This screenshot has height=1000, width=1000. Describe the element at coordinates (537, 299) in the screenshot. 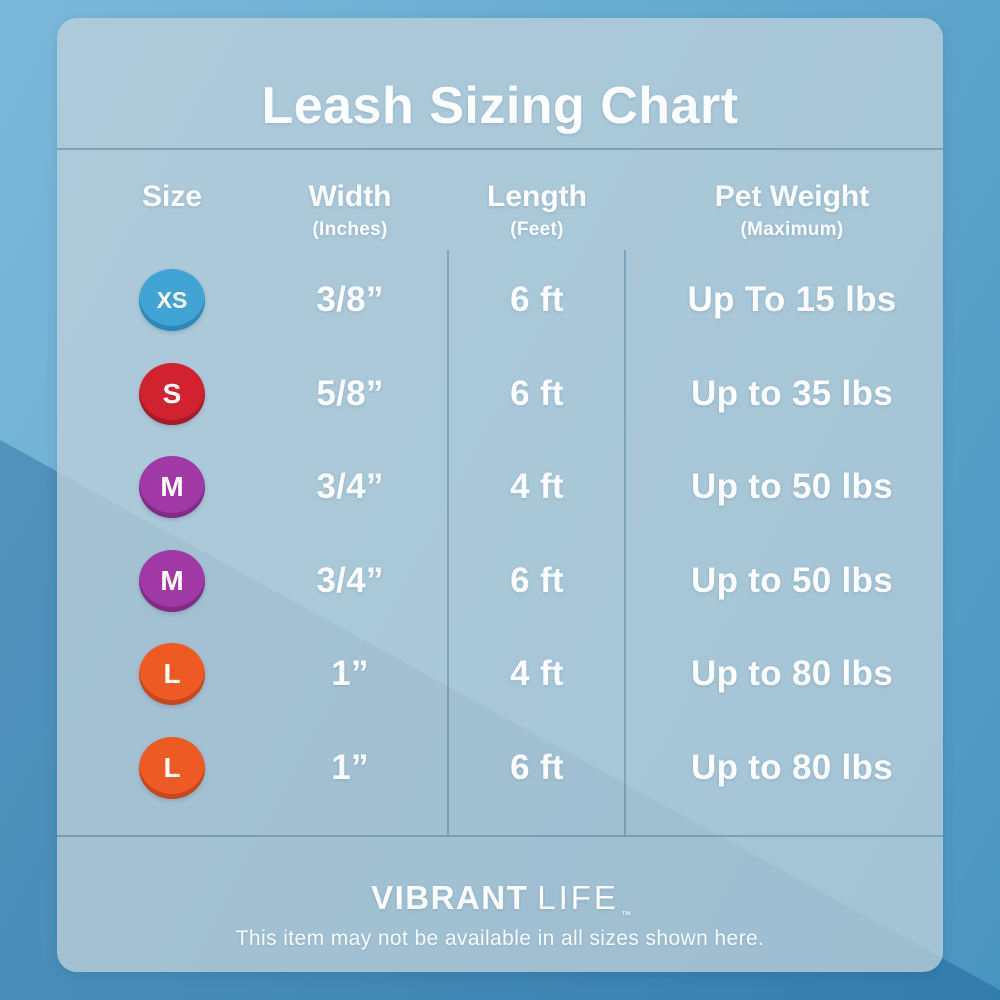

I see `length-value-row1: 6 ft` at that location.